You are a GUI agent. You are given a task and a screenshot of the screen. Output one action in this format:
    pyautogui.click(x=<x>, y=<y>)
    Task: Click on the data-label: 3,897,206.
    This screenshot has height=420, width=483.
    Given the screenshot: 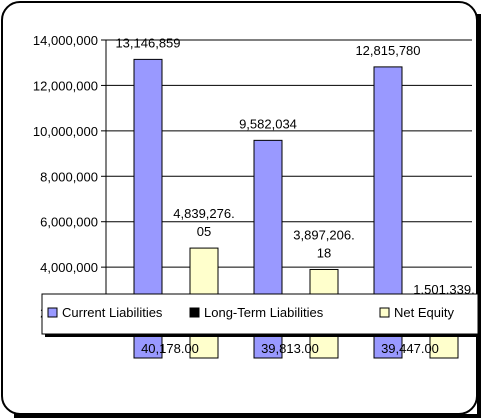 What is the action you would take?
    pyautogui.click(x=323, y=234)
    